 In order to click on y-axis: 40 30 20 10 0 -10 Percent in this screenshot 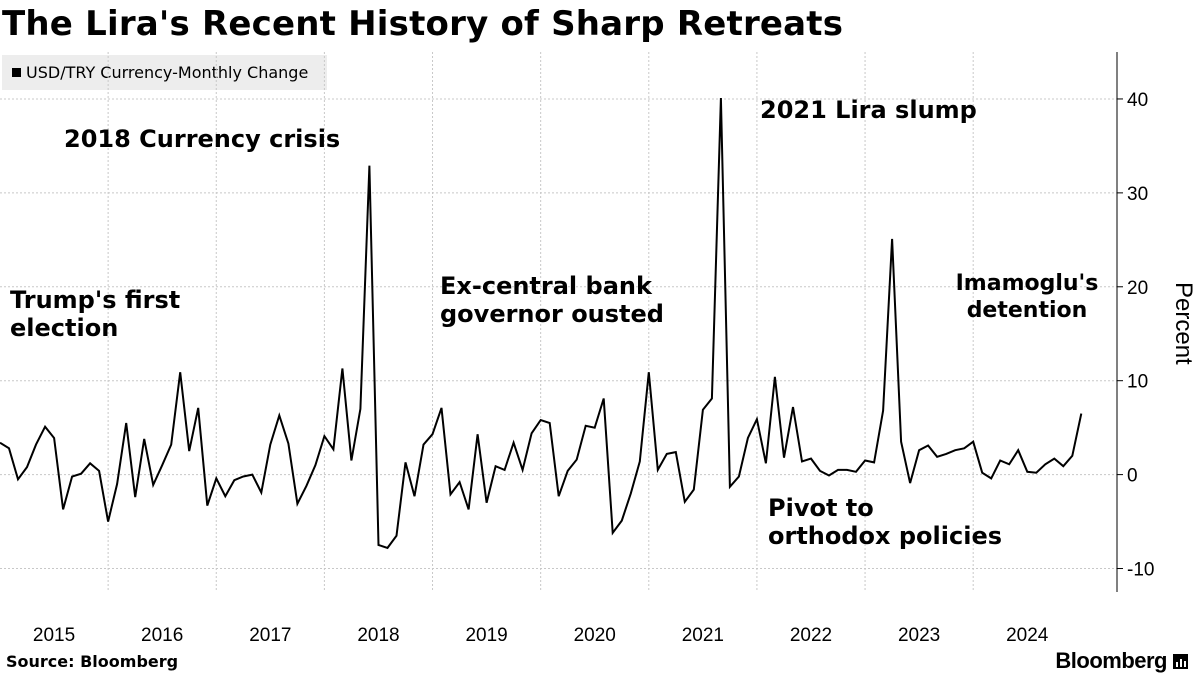, I will do `click(1156, 322)`.